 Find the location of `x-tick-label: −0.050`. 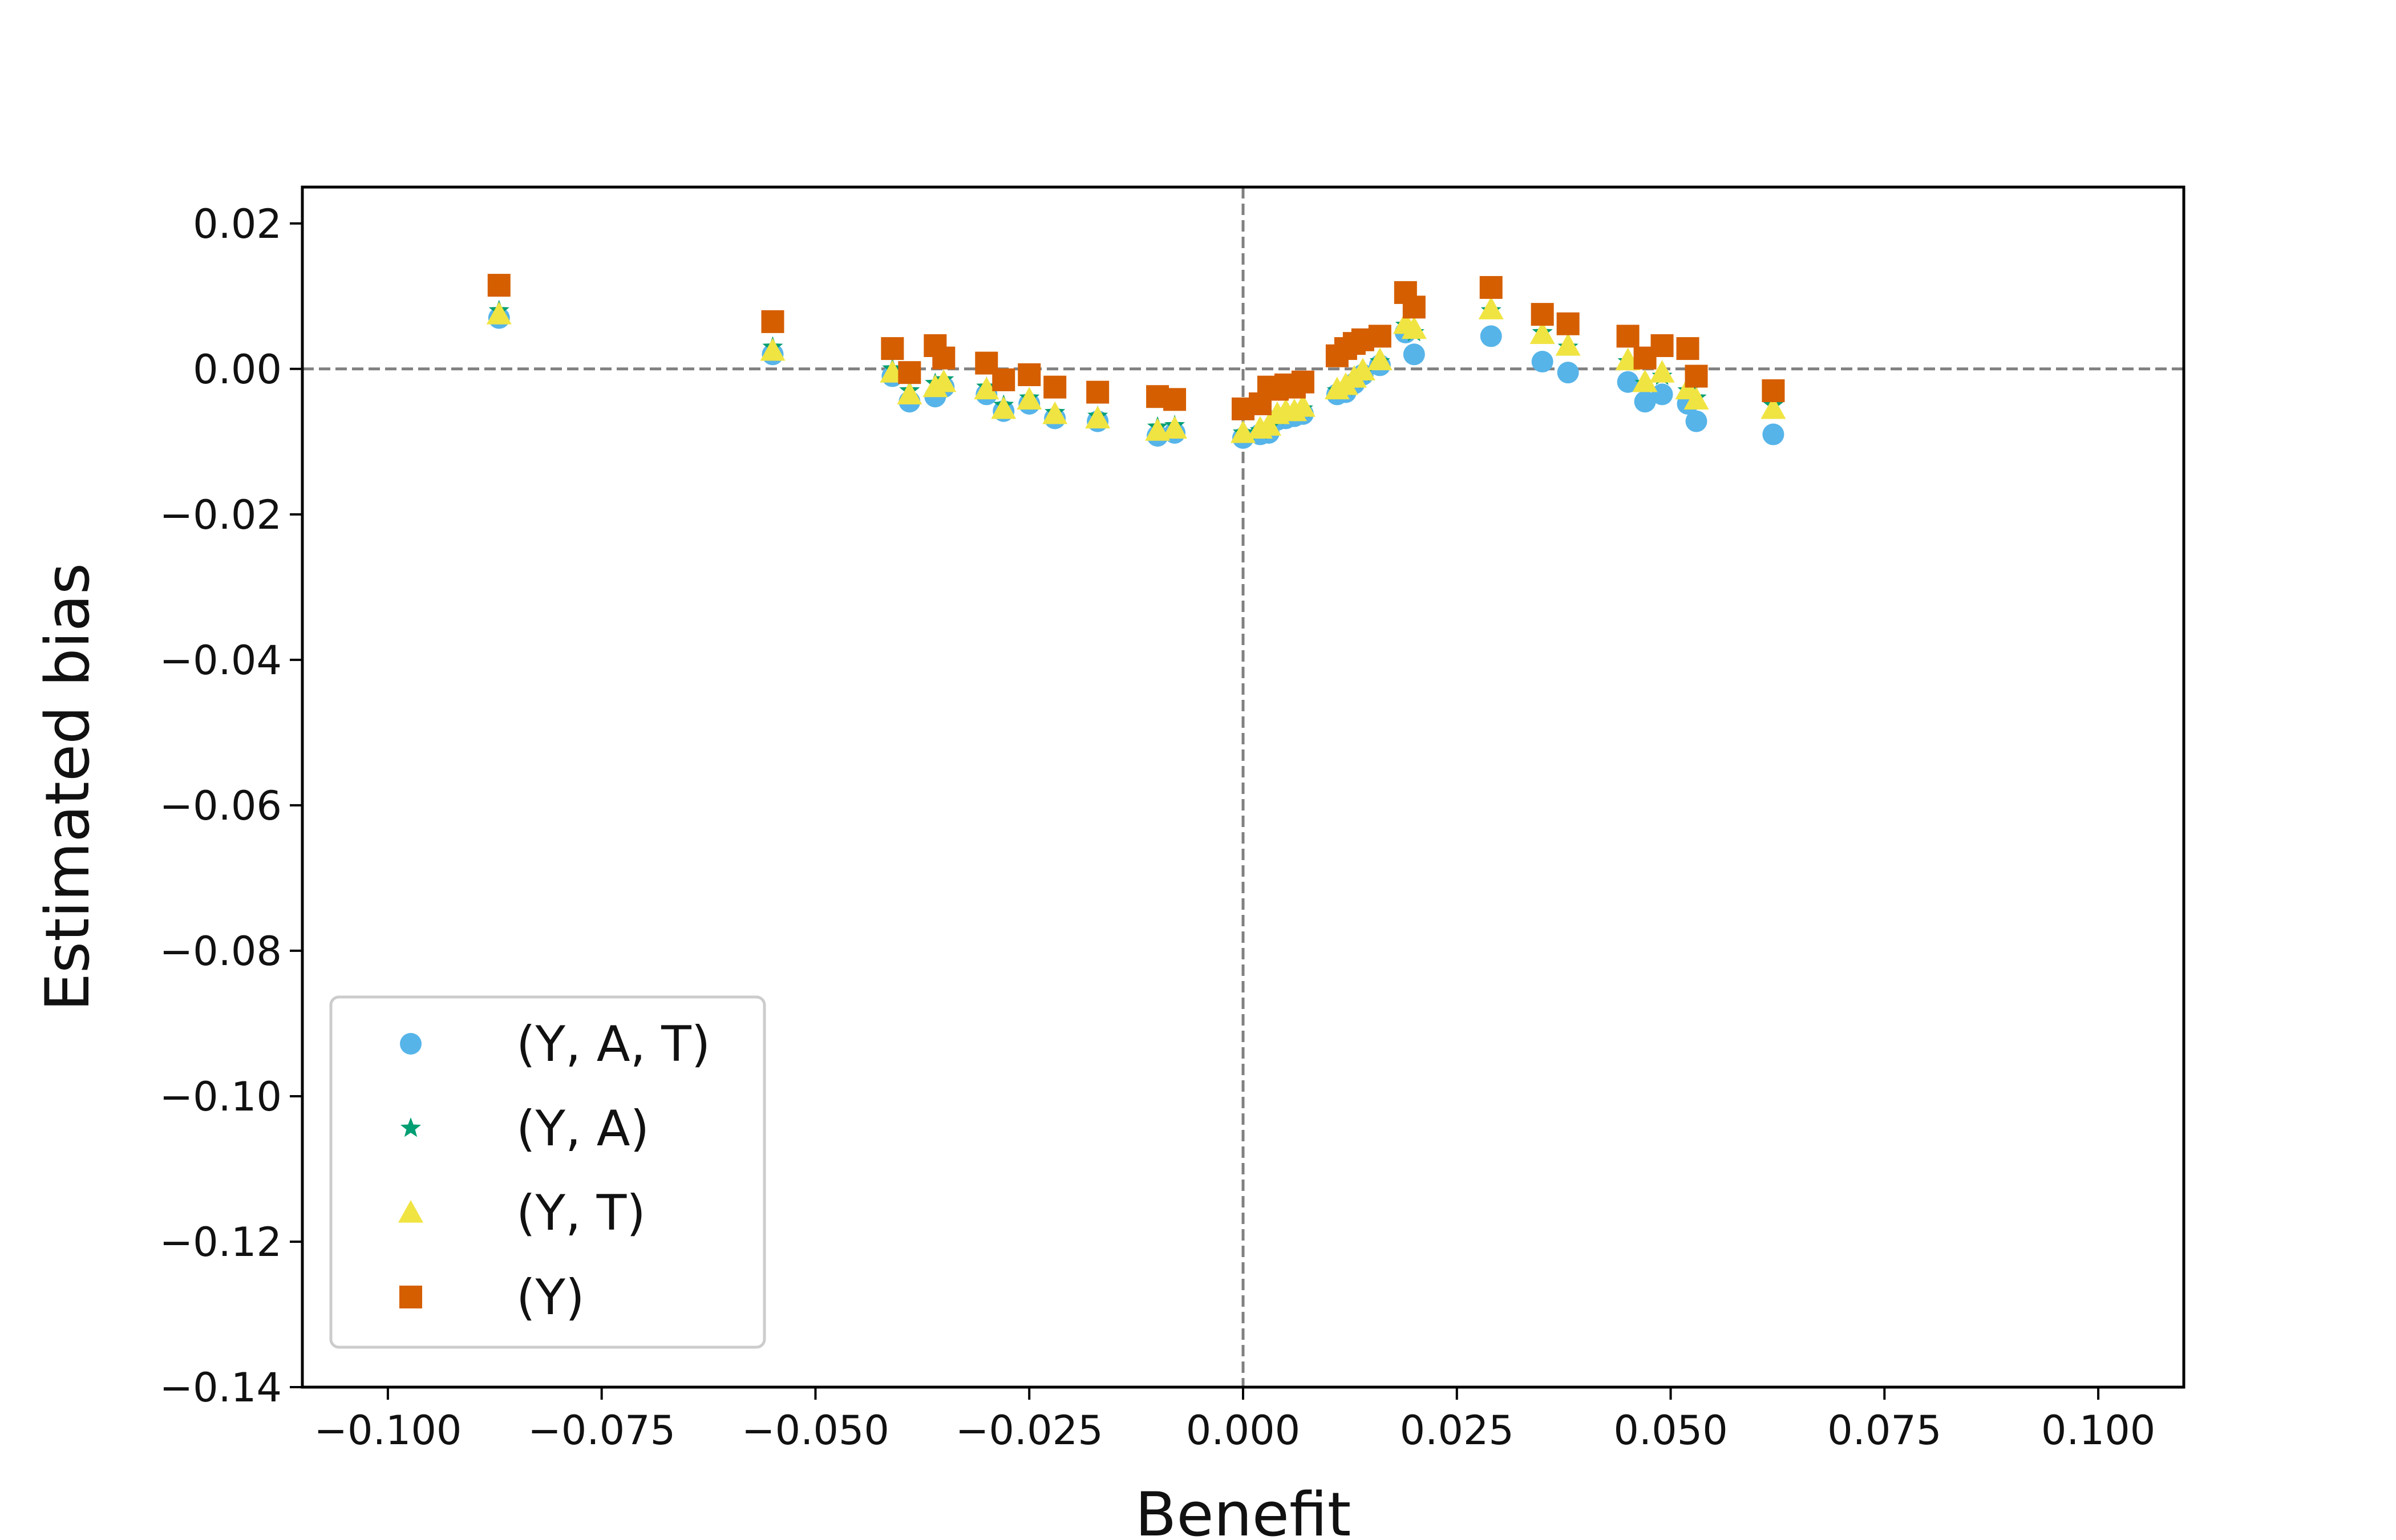

x-tick-label: −0.050 is located at coordinates (815, 1431).